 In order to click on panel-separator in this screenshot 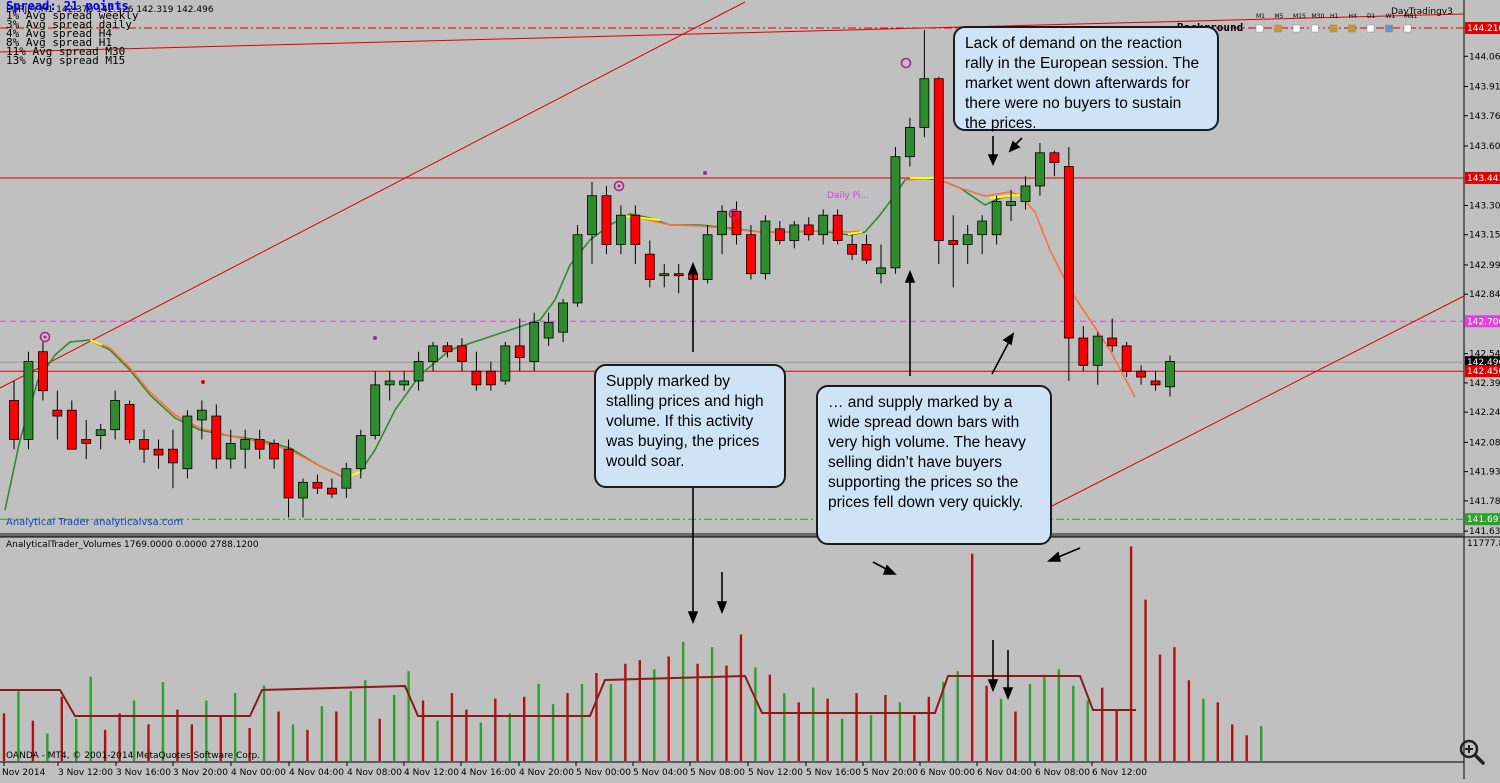, I will do `click(732, 535)`.